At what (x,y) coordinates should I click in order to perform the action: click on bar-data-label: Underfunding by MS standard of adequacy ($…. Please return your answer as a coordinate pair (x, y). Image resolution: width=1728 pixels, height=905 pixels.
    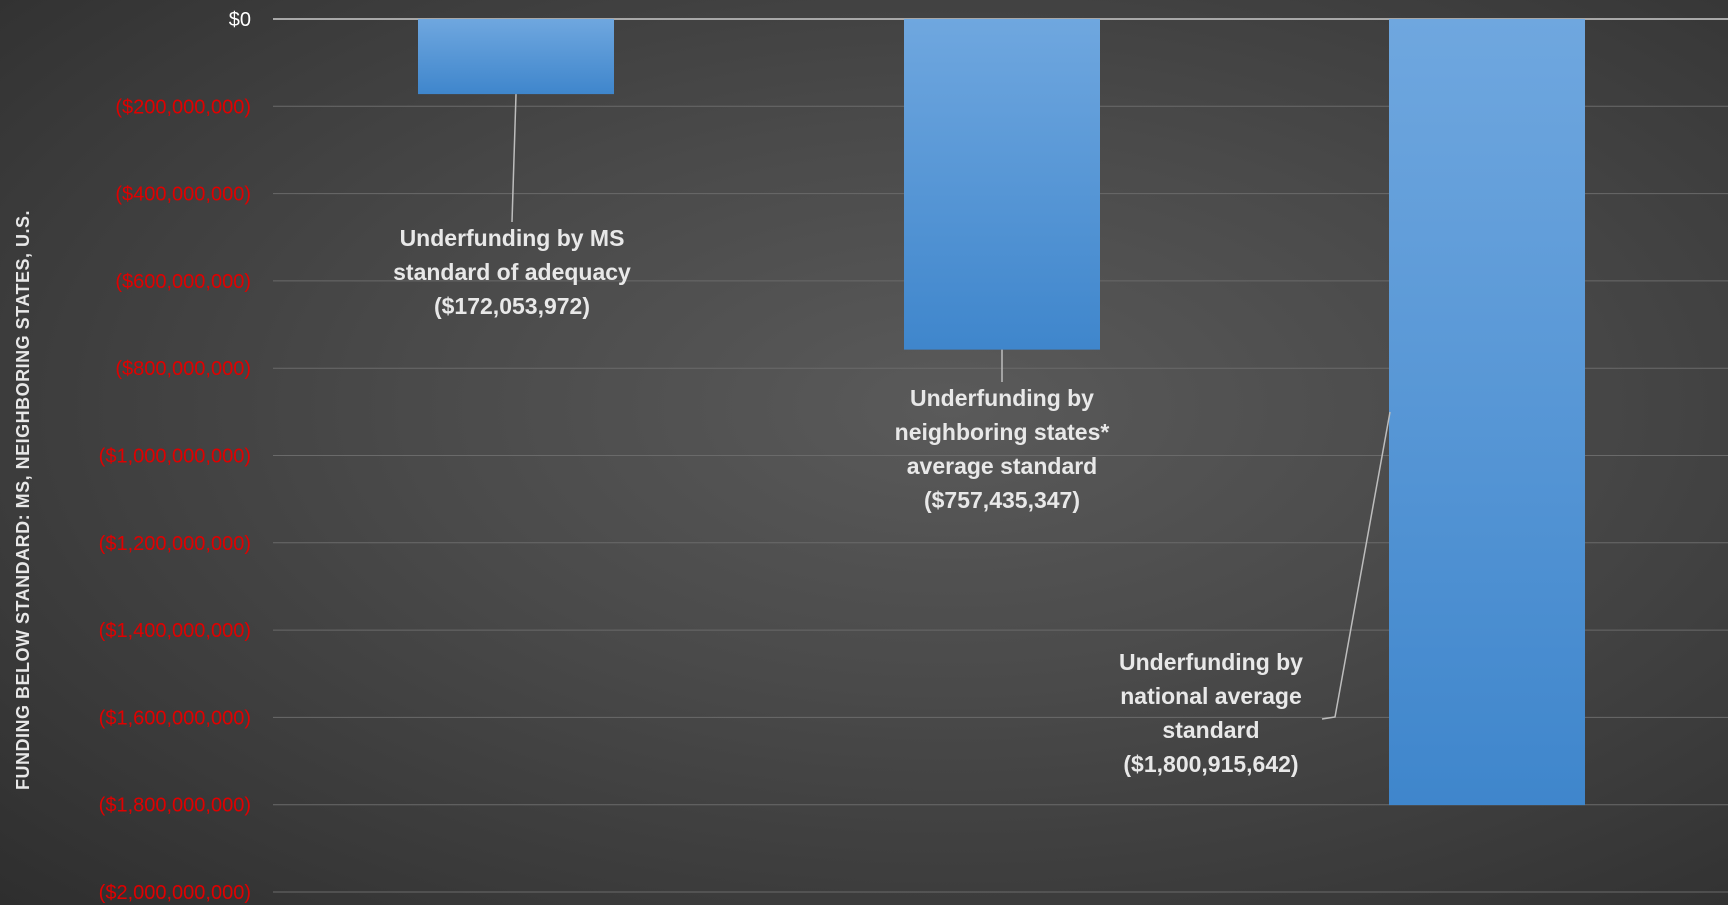
    Looking at the image, I should click on (512, 272).